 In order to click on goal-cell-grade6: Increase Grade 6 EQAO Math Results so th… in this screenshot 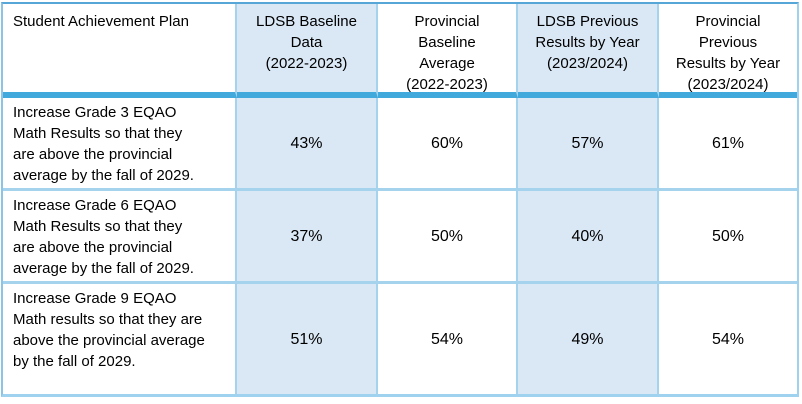, I will do `click(120, 237)`.